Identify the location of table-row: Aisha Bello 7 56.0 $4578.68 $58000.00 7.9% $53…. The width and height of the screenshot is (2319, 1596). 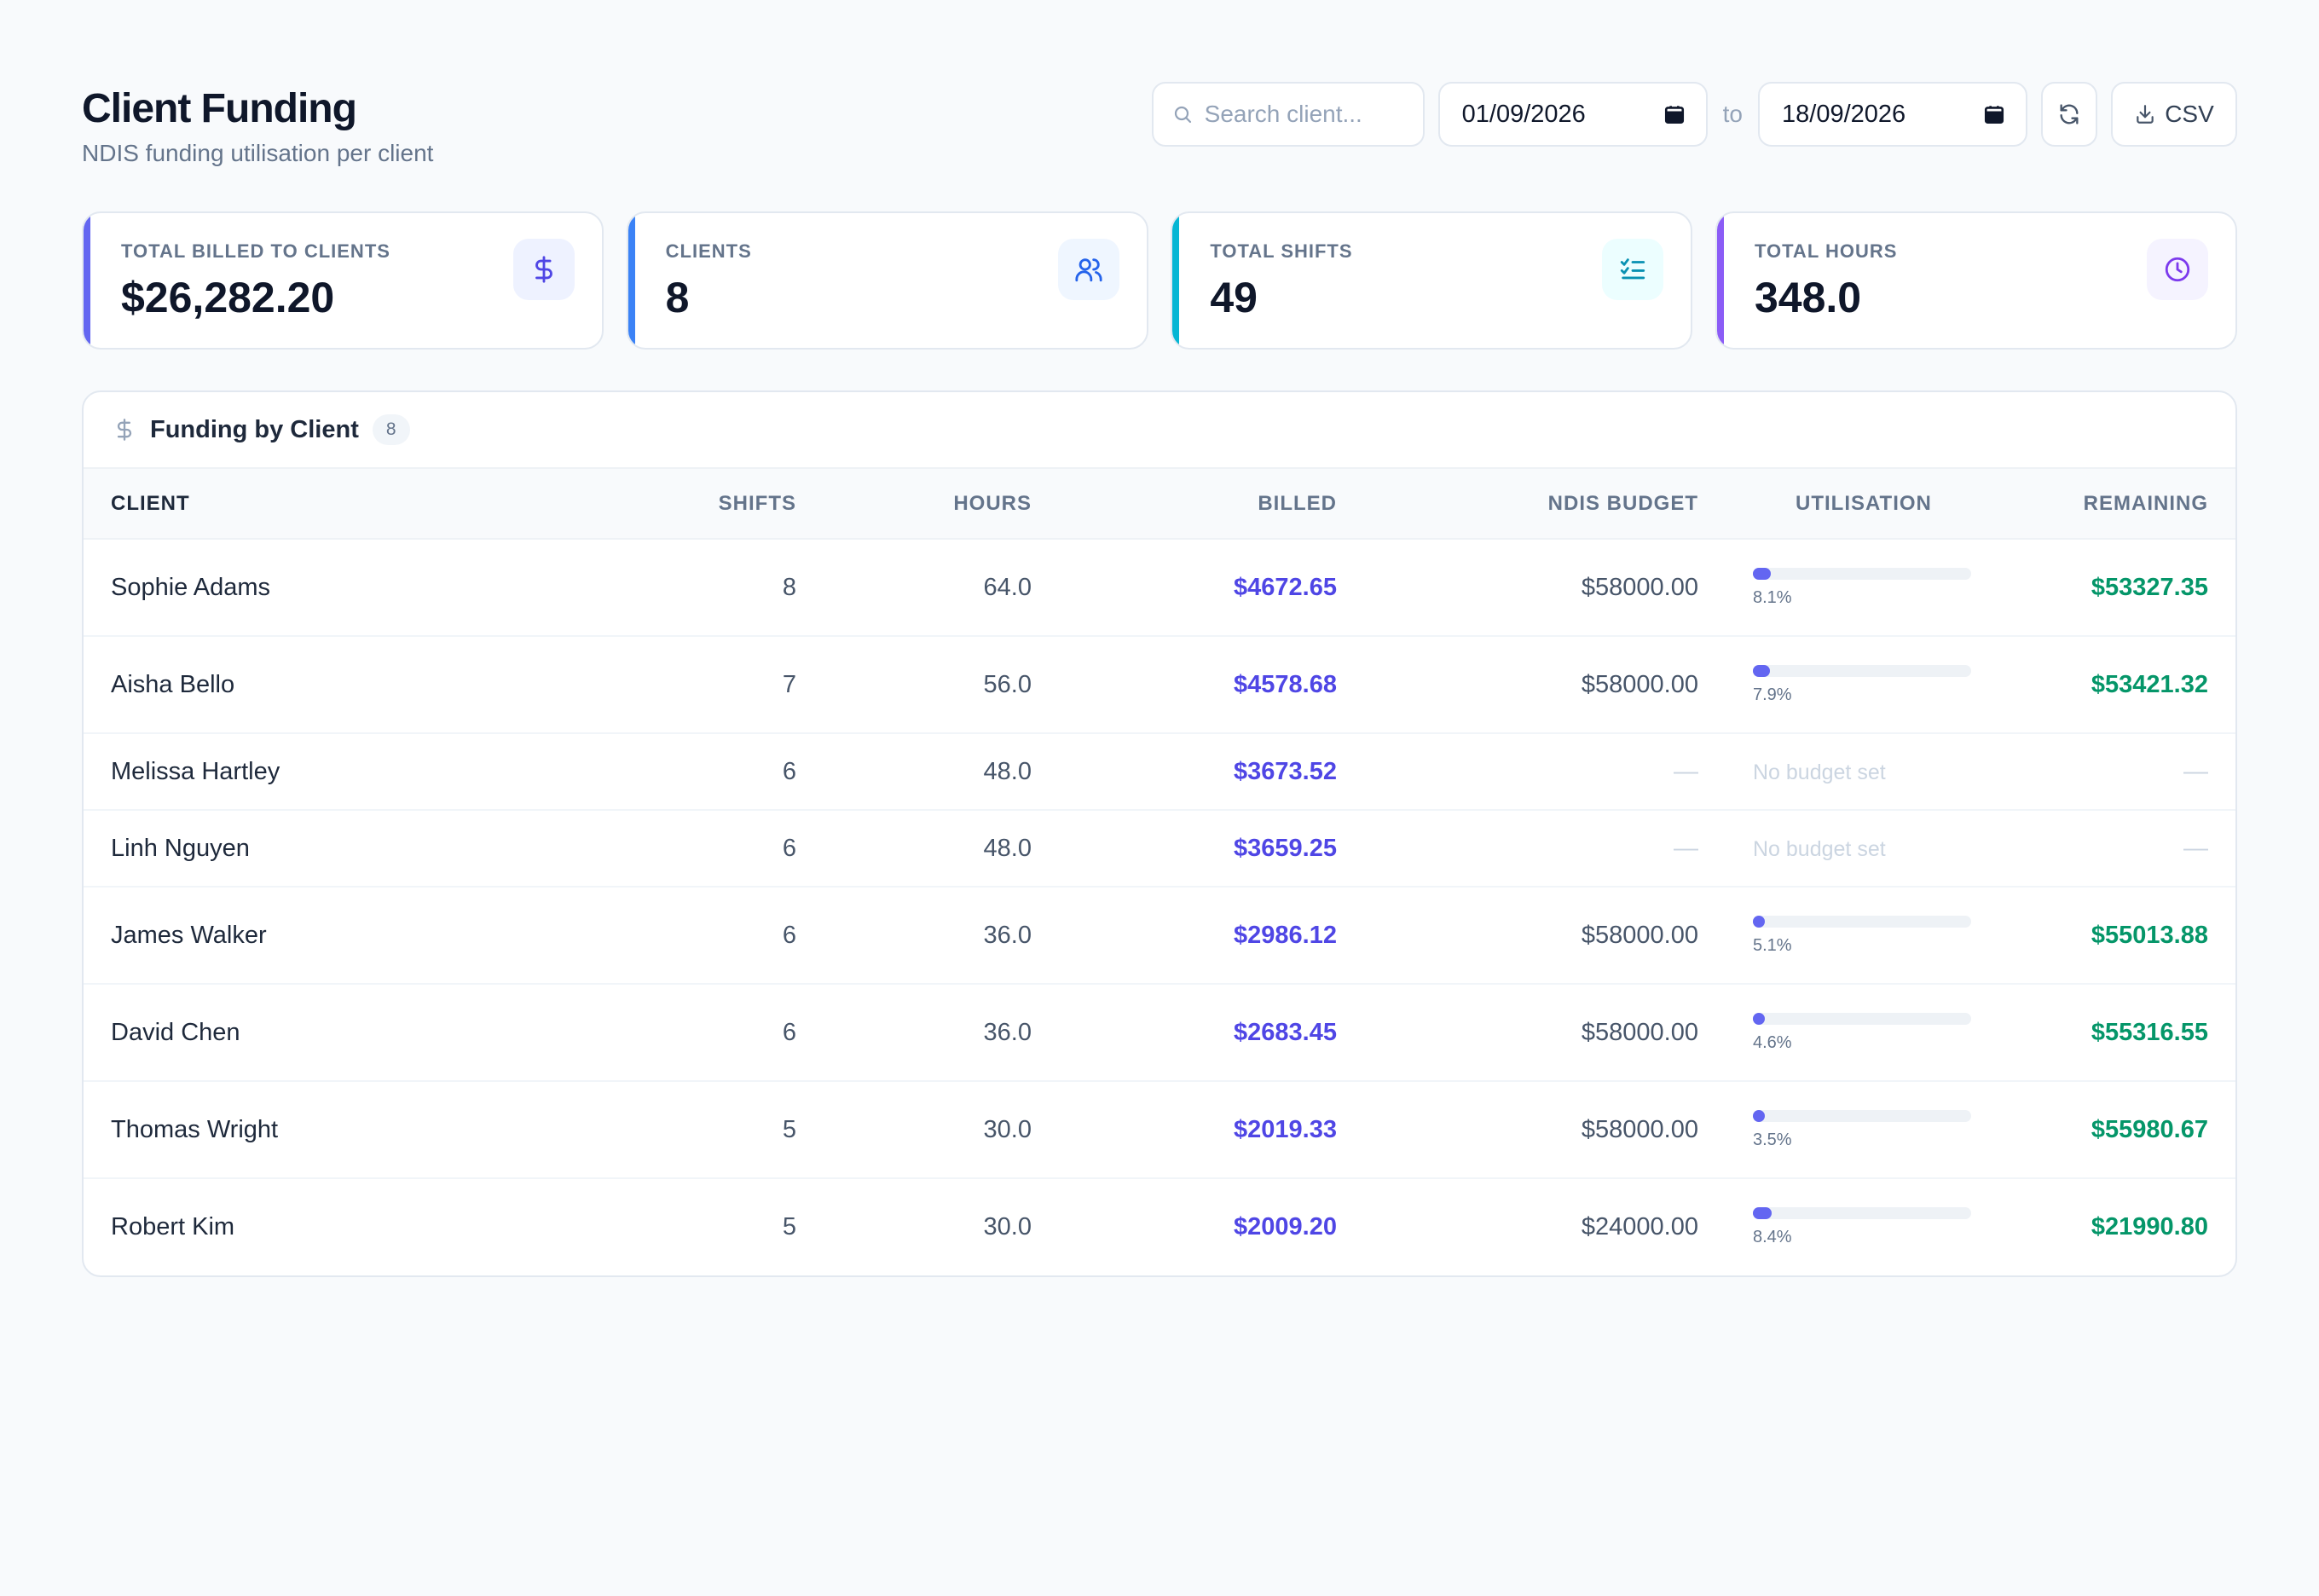
(1159, 685).